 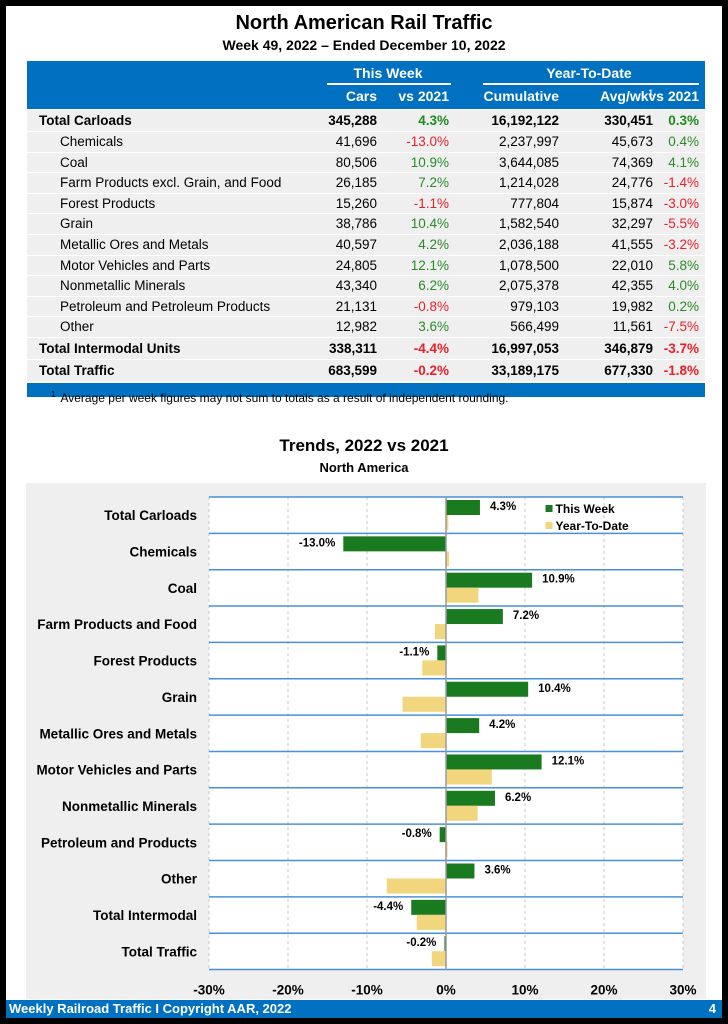 I want to click on category-label: Nonmetallic Minerals, so click(x=129, y=806).